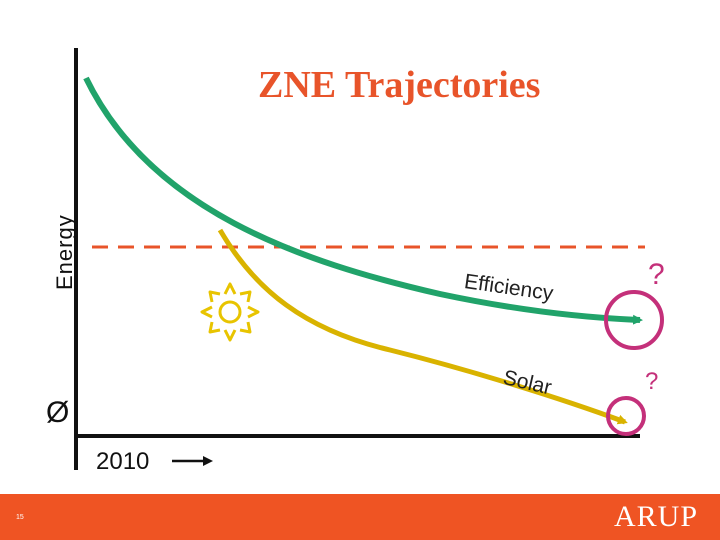 This screenshot has width=720, height=540. I want to click on efficiency-question-mark: ?, so click(656, 274).